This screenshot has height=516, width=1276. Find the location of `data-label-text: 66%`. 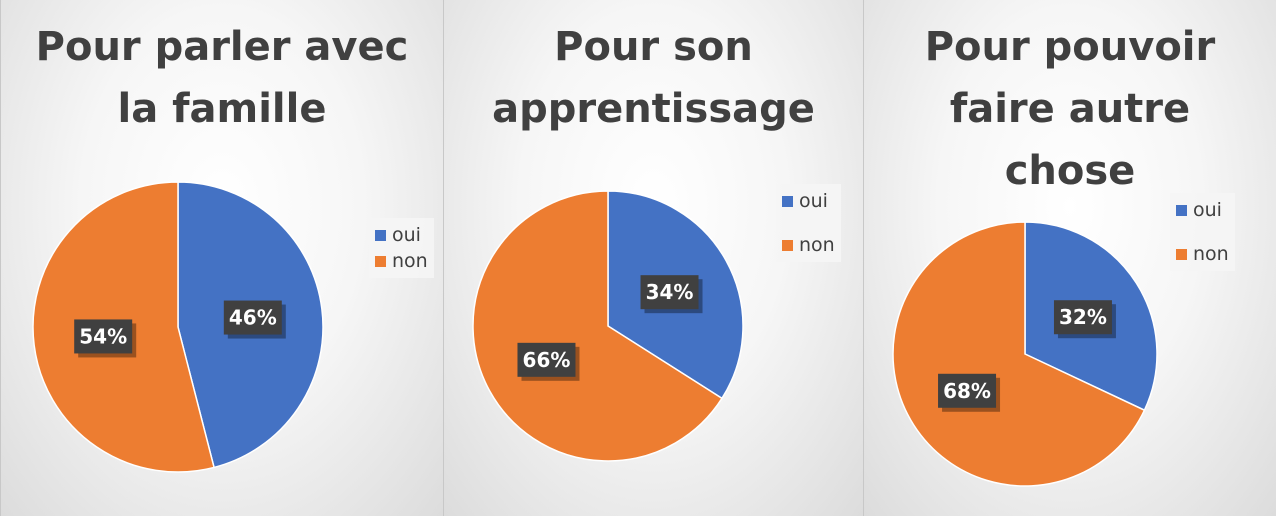

data-label-text: 66% is located at coordinates (547, 360).